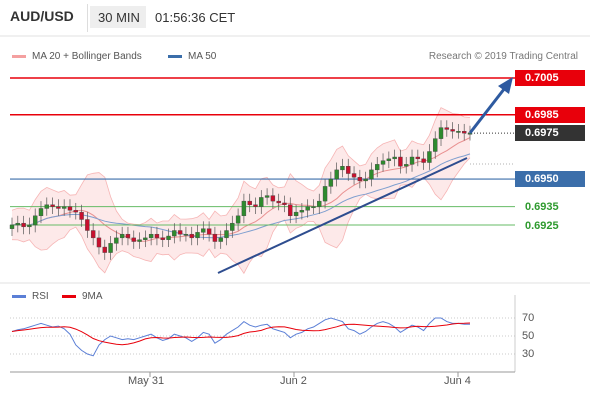  Describe the element at coordinates (503, 56) in the screenshot. I see `research-credit: Research © 2019 Trading Central` at that location.